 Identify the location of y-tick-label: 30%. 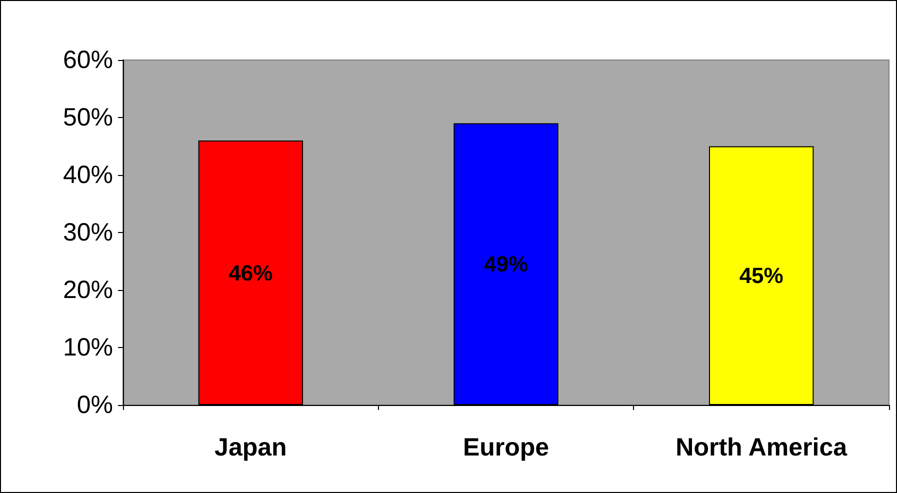
(87, 232).